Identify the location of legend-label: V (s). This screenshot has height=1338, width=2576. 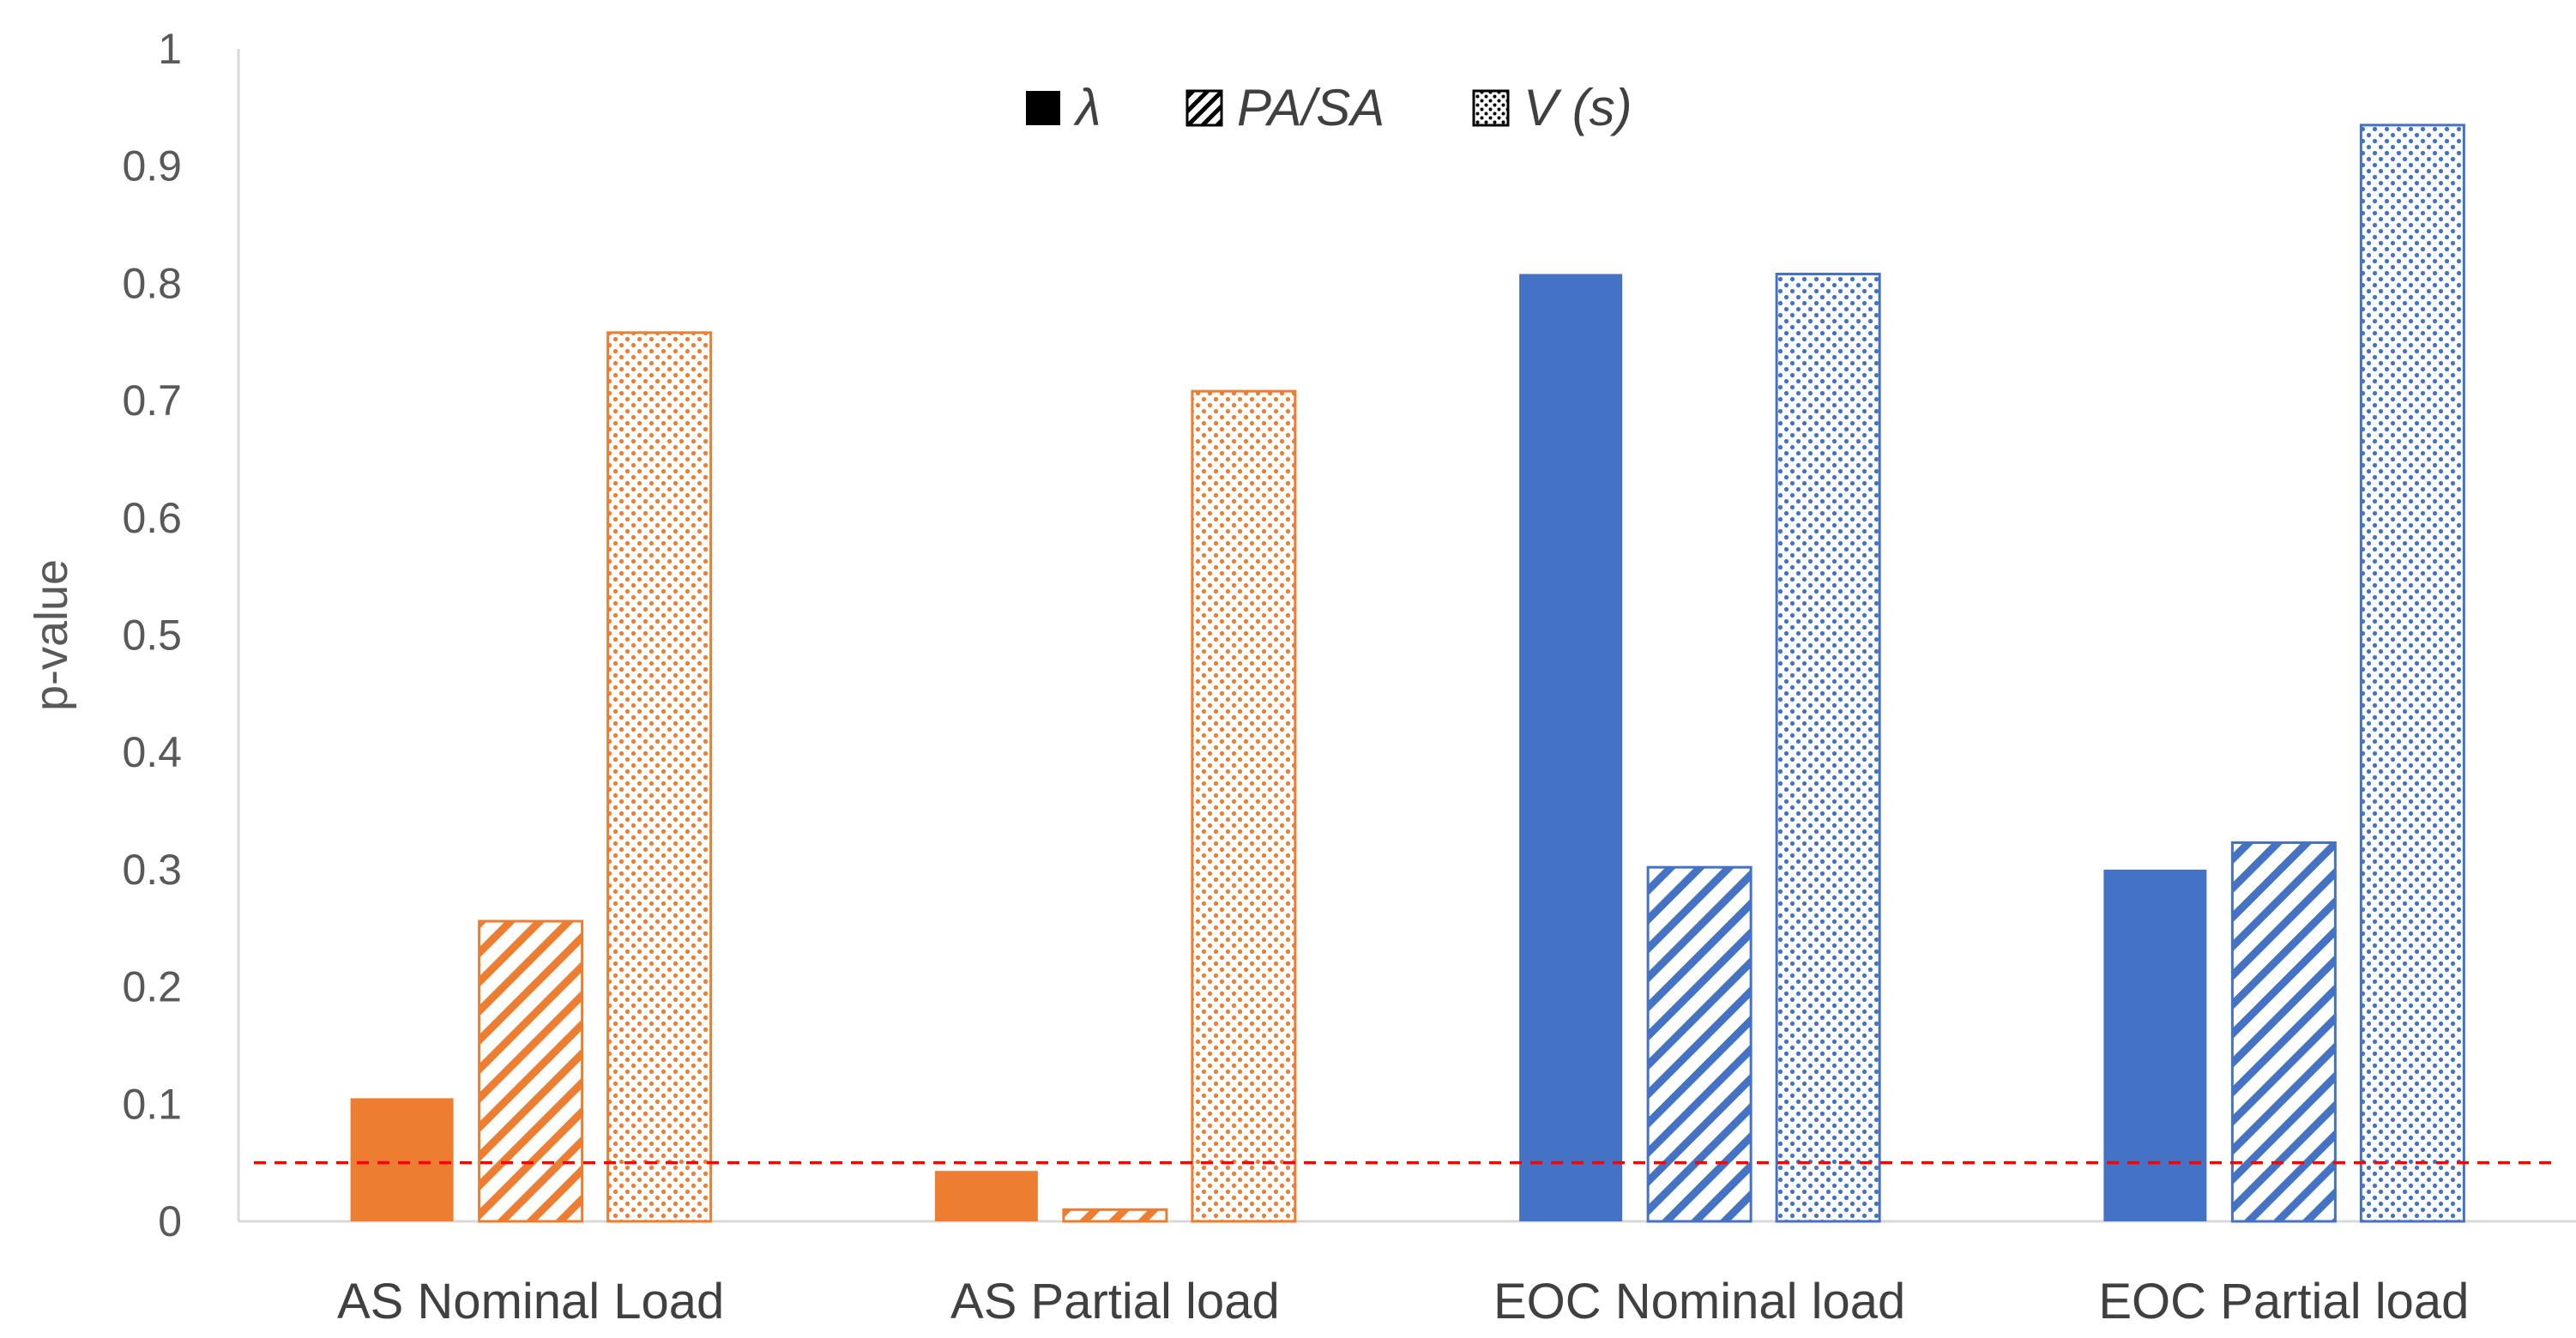
(1577, 107).